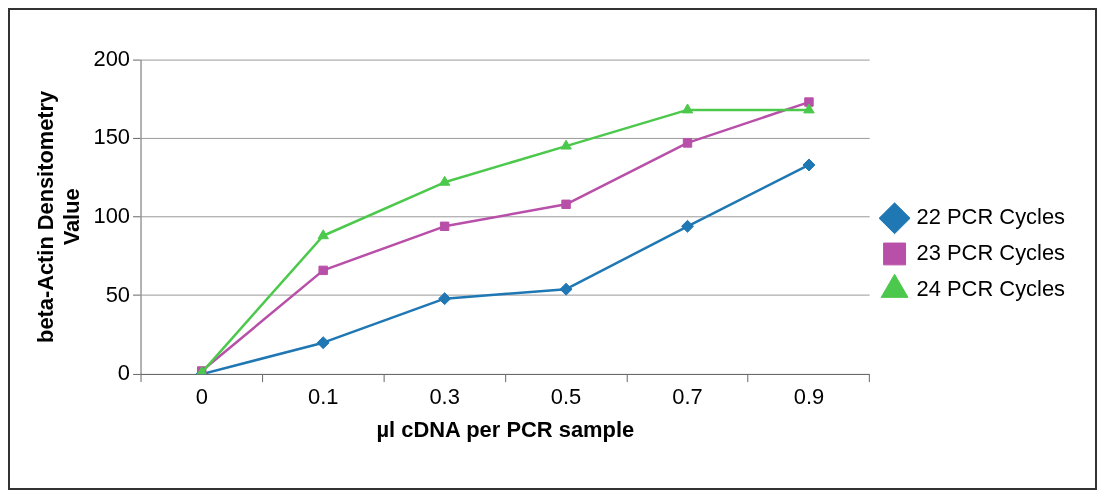 This screenshot has height=502, width=1109. Describe the element at coordinates (59, 216) in the screenshot. I see `y-axis-title: beta-Actin Densitometry Value` at that location.